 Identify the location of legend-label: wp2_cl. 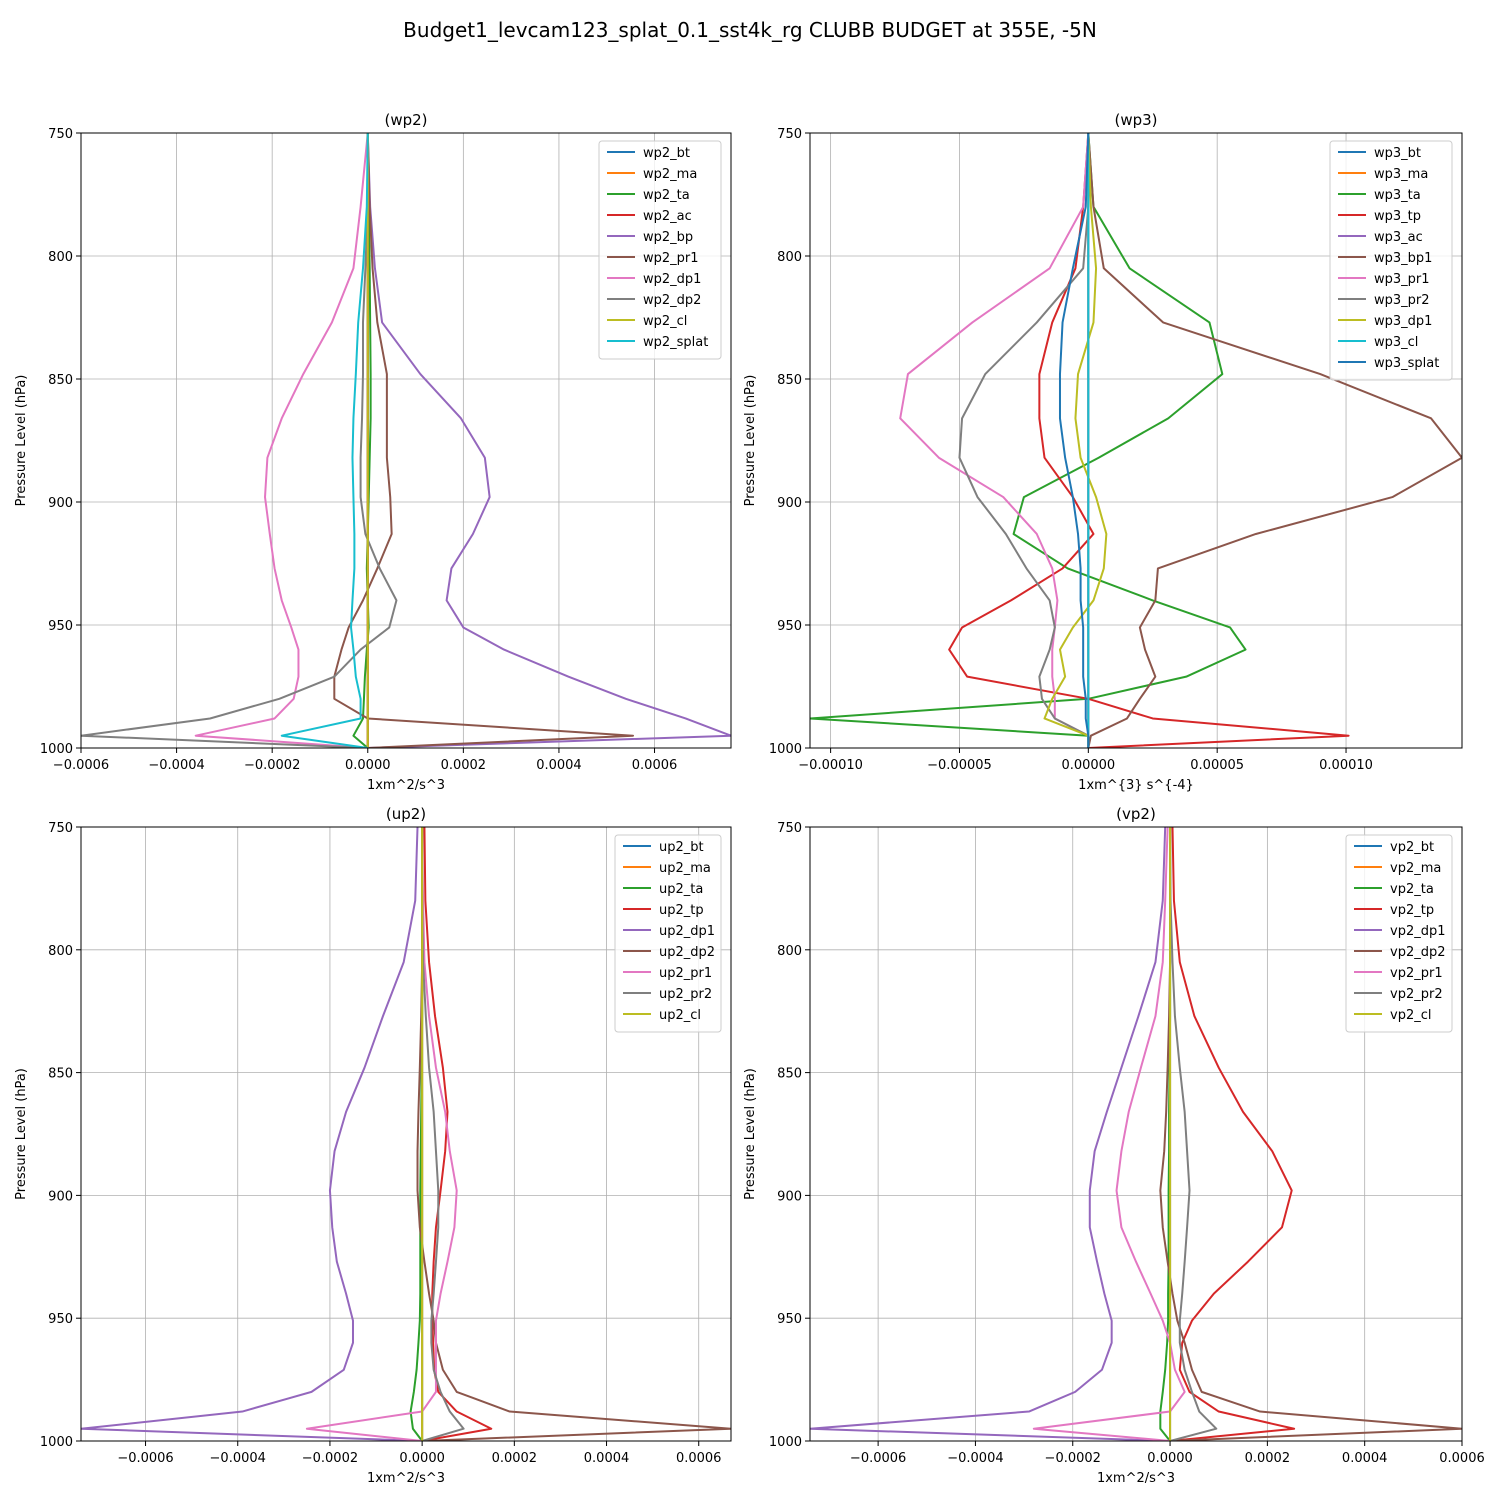
(665, 321).